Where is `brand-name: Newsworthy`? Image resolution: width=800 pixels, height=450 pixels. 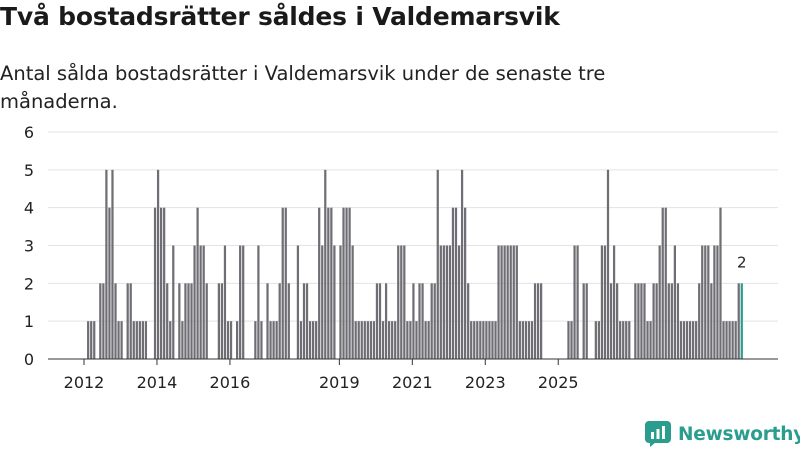 brand-name: Newsworthy is located at coordinates (739, 434).